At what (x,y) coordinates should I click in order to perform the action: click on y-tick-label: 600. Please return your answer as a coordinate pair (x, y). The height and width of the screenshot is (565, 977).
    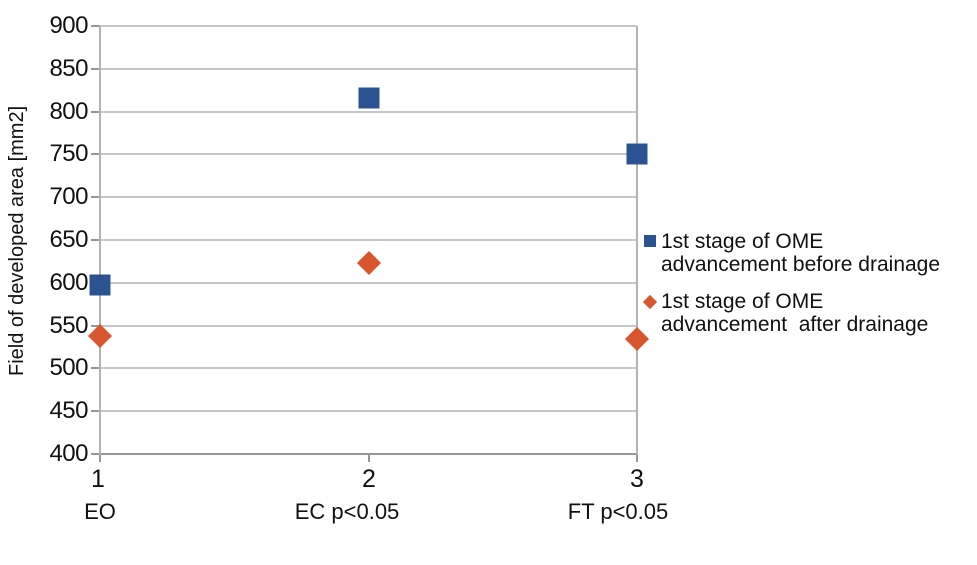
    Looking at the image, I should click on (68, 282).